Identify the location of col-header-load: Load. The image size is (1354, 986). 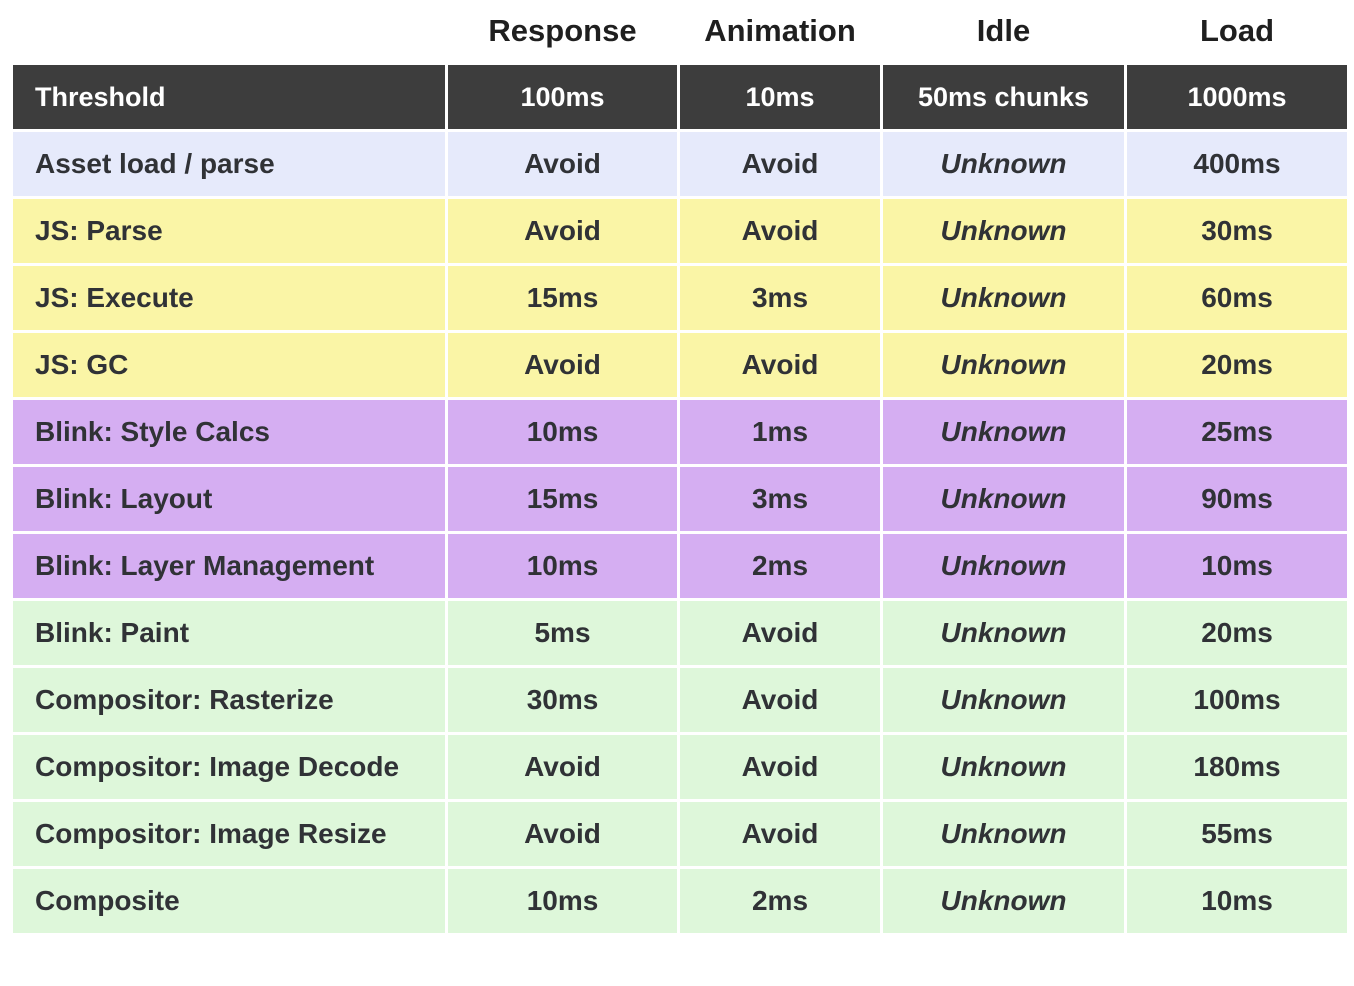
(1237, 32).